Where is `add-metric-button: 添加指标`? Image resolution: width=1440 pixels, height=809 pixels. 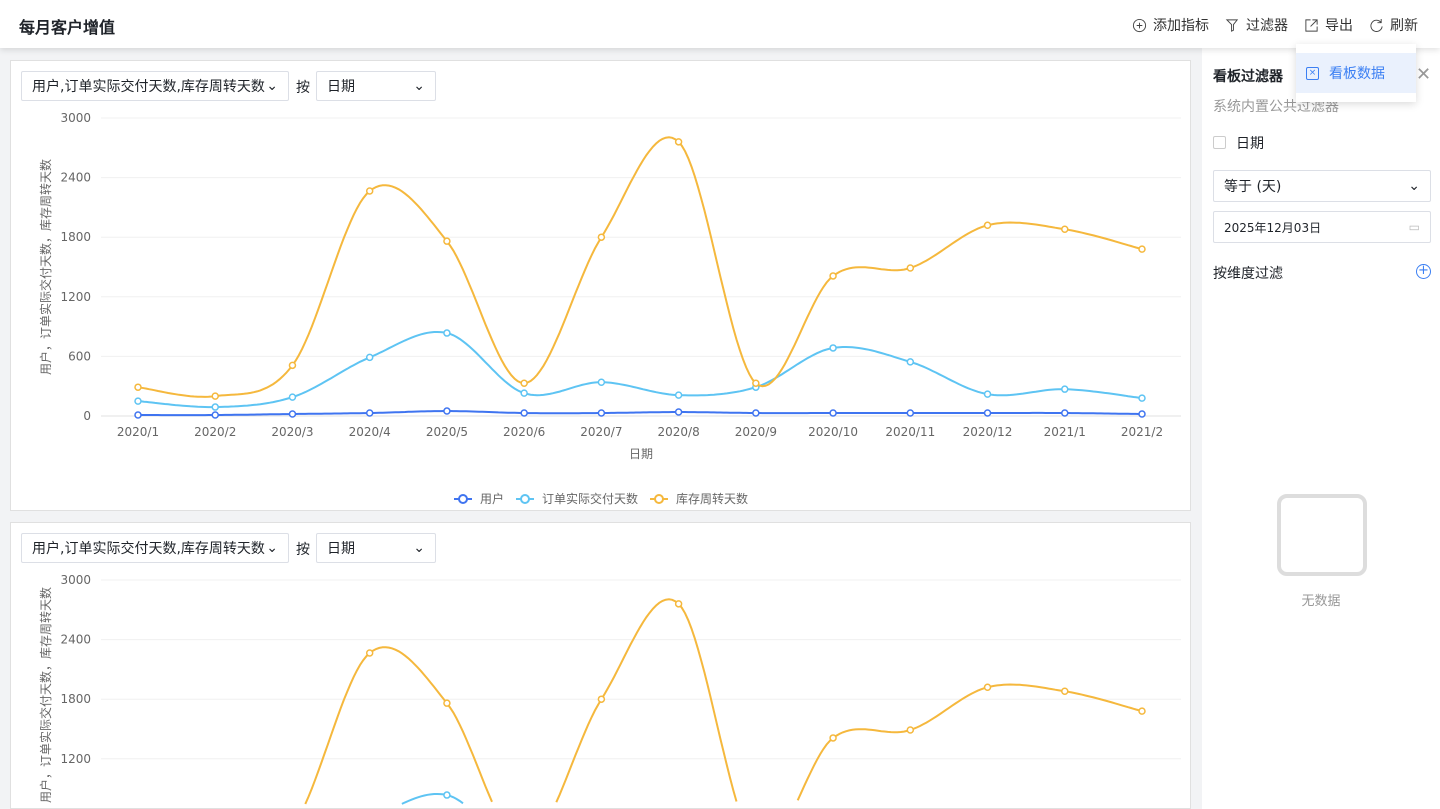
add-metric-button: 添加指标 is located at coordinates (1170, 25).